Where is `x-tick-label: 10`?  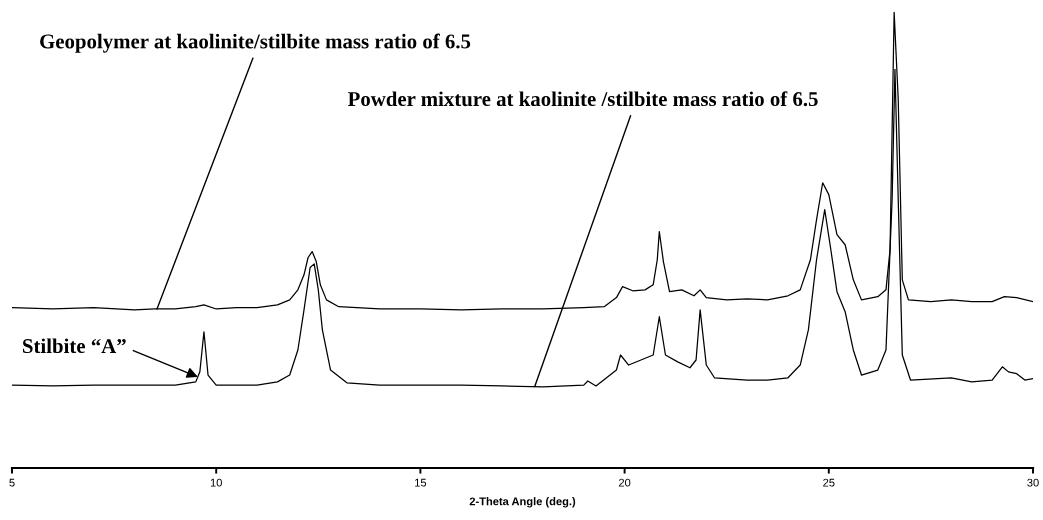 x-tick-label: 10 is located at coordinates (216, 482).